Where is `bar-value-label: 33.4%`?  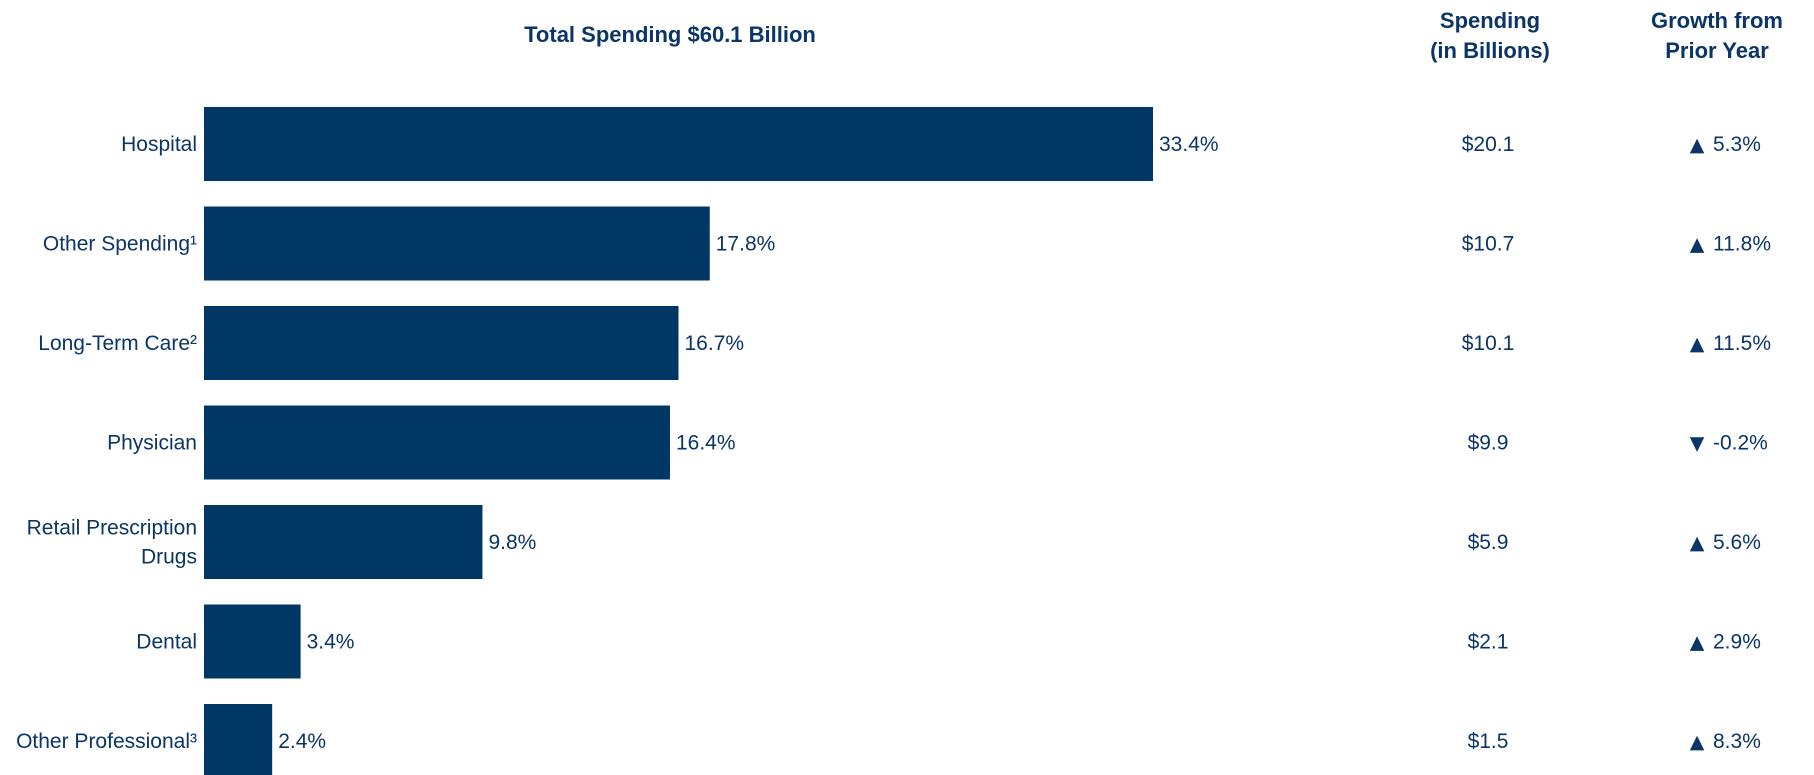 bar-value-label: 33.4% is located at coordinates (1189, 144).